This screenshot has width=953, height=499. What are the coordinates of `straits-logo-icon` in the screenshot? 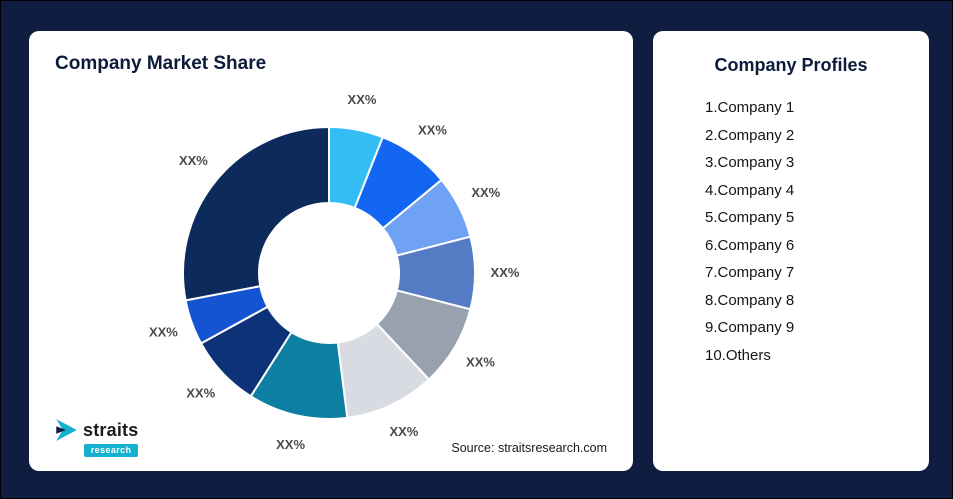 It's located at (66, 430).